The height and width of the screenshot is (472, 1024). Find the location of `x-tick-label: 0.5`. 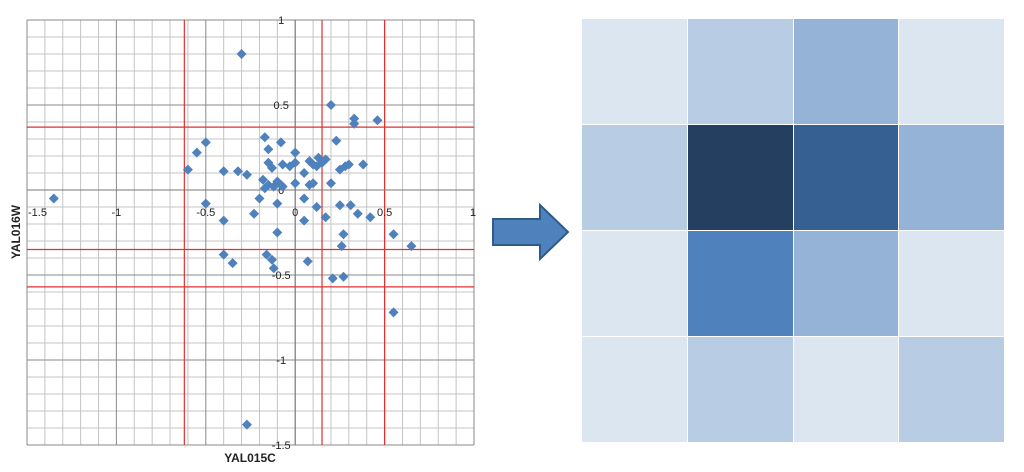

x-tick-label: 0.5 is located at coordinates (384, 213).